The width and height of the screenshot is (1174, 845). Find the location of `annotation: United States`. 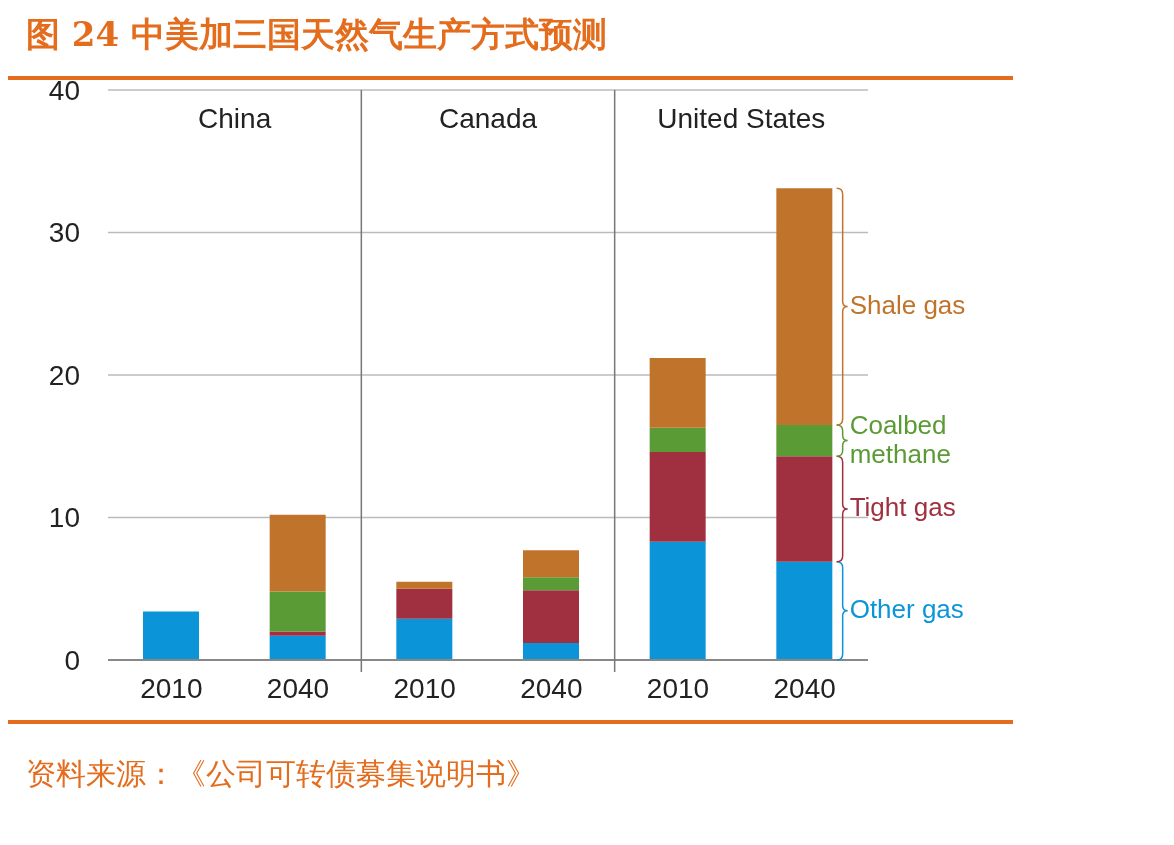

annotation: United States is located at coordinates (741, 118).